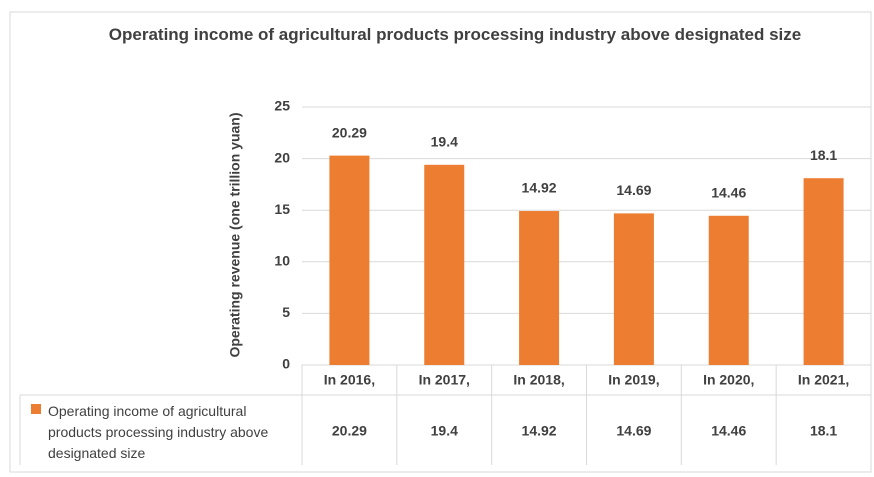 This screenshot has width=874, height=477. Describe the element at coordinates (282, 157) in the screenshot. I see `y-tick-label: 20` at that location.